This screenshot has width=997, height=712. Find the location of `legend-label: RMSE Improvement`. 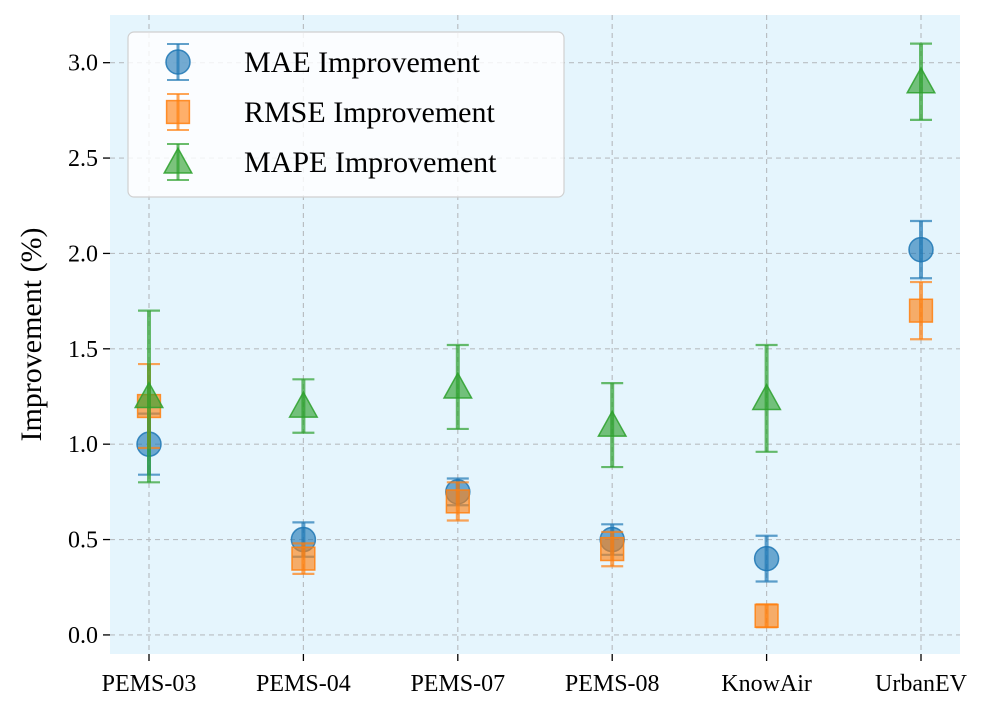

legend-label: RMSE Improvement is located at coordinates (369, 112).